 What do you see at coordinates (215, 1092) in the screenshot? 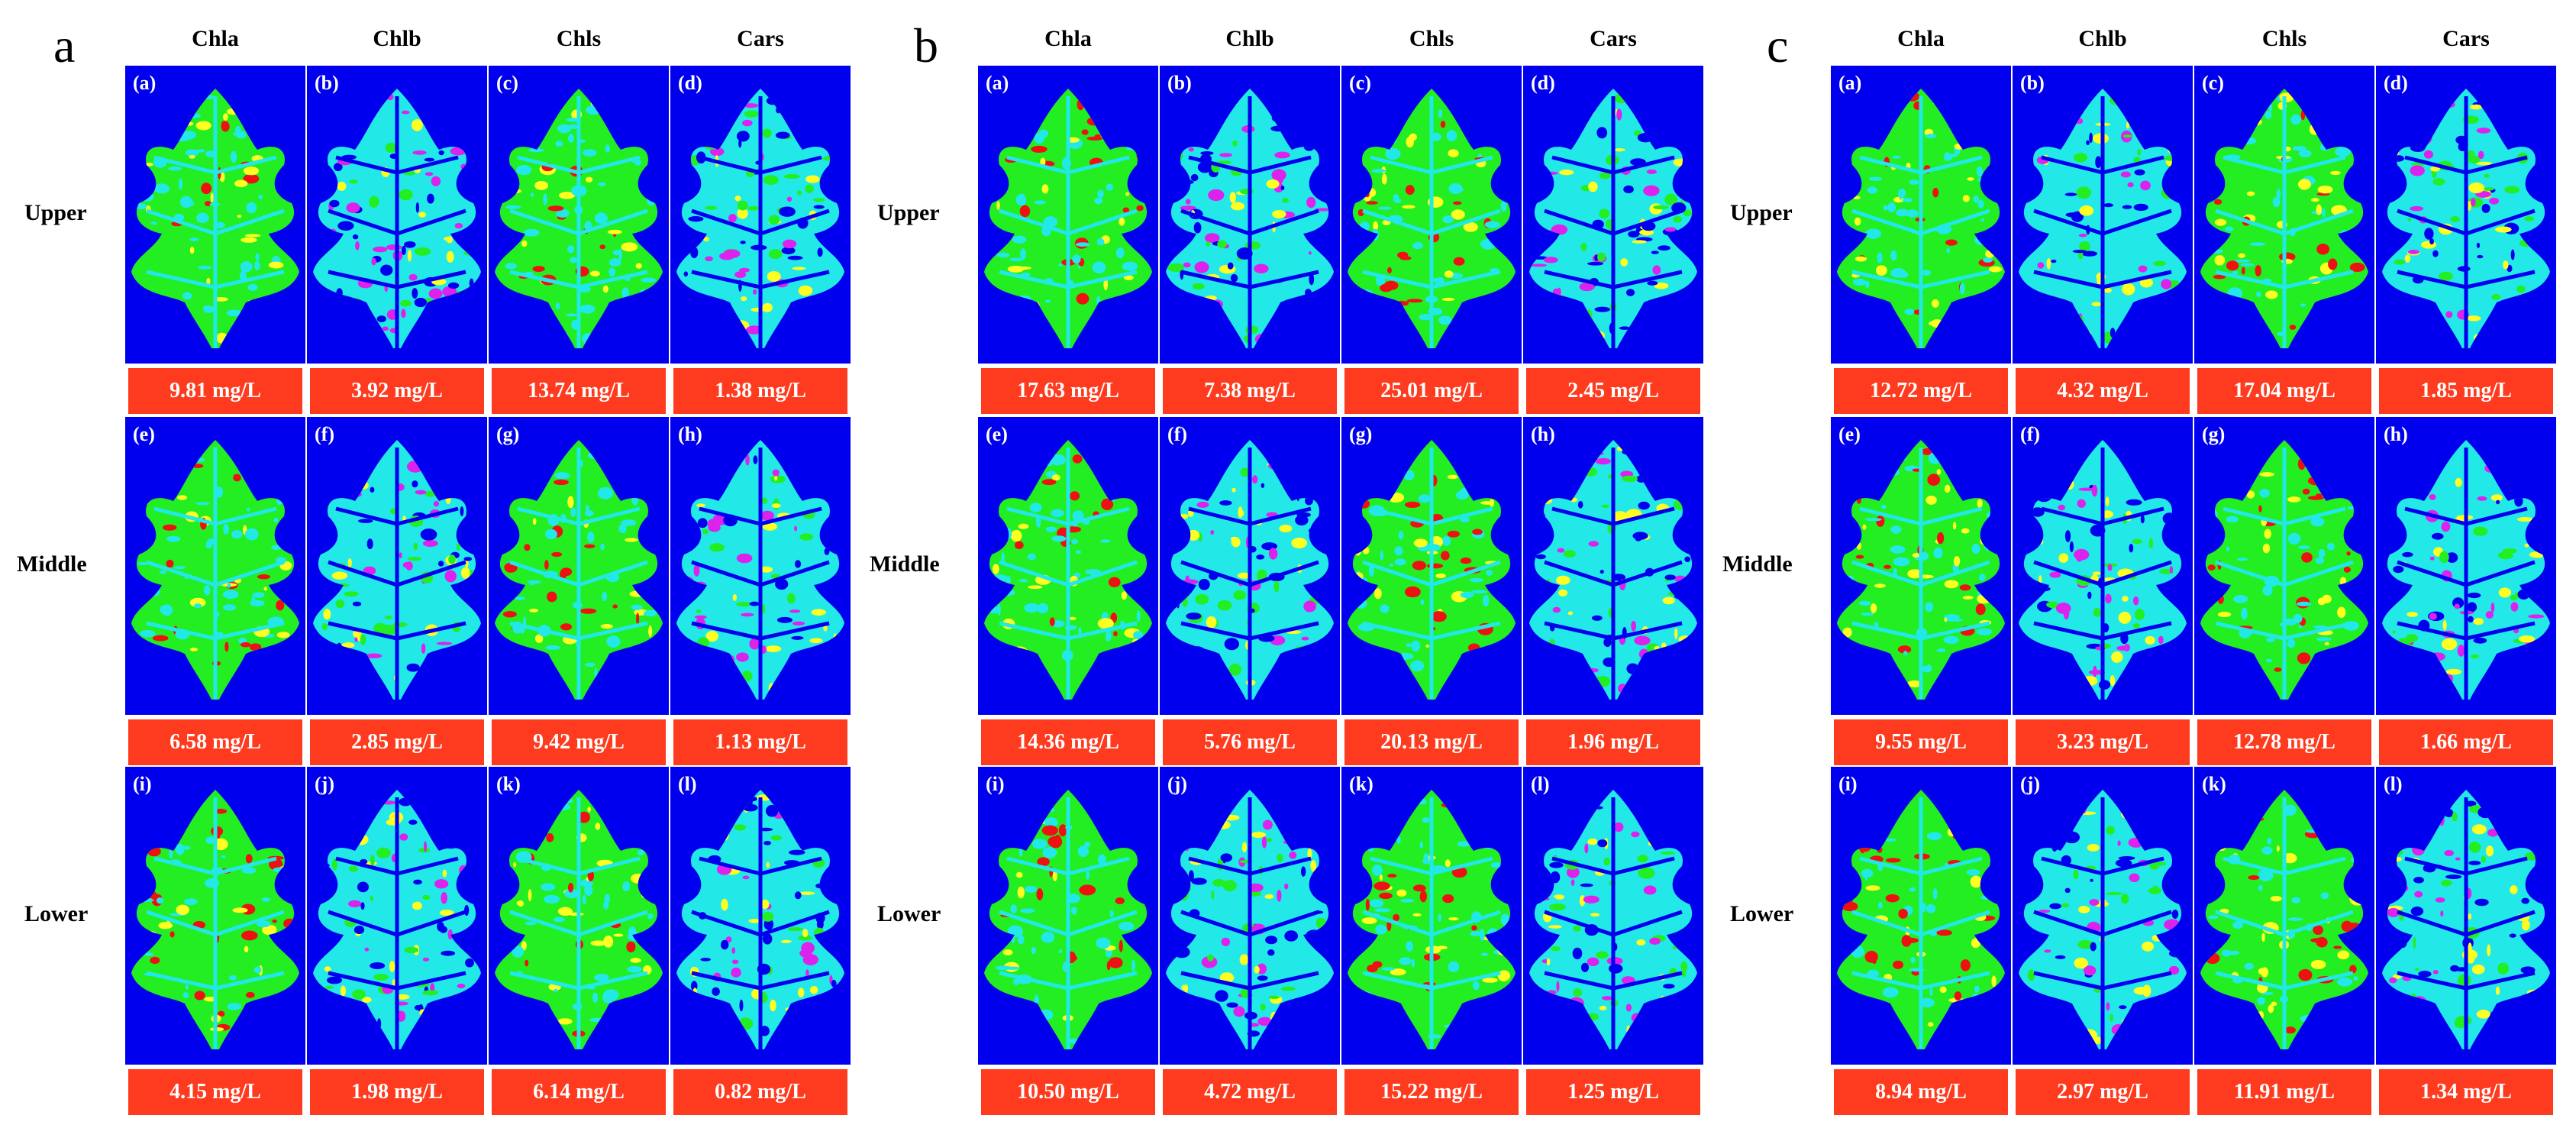
I see `concentration-value: 4.15 mg/L` at bounding box center [215, 1092].